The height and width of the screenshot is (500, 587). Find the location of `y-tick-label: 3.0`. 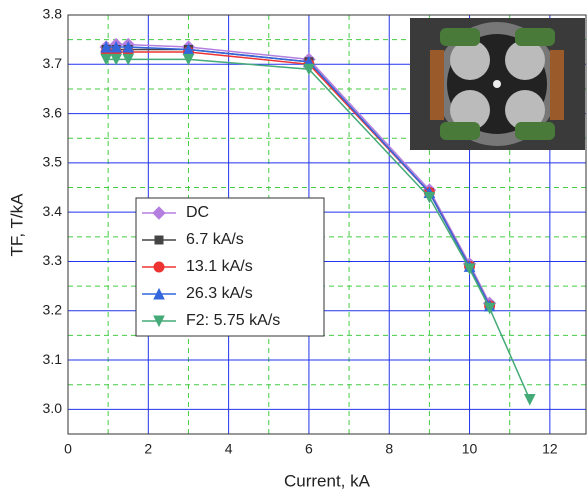

y-tick-label: 3.0 is located at coordinates (53, 408).